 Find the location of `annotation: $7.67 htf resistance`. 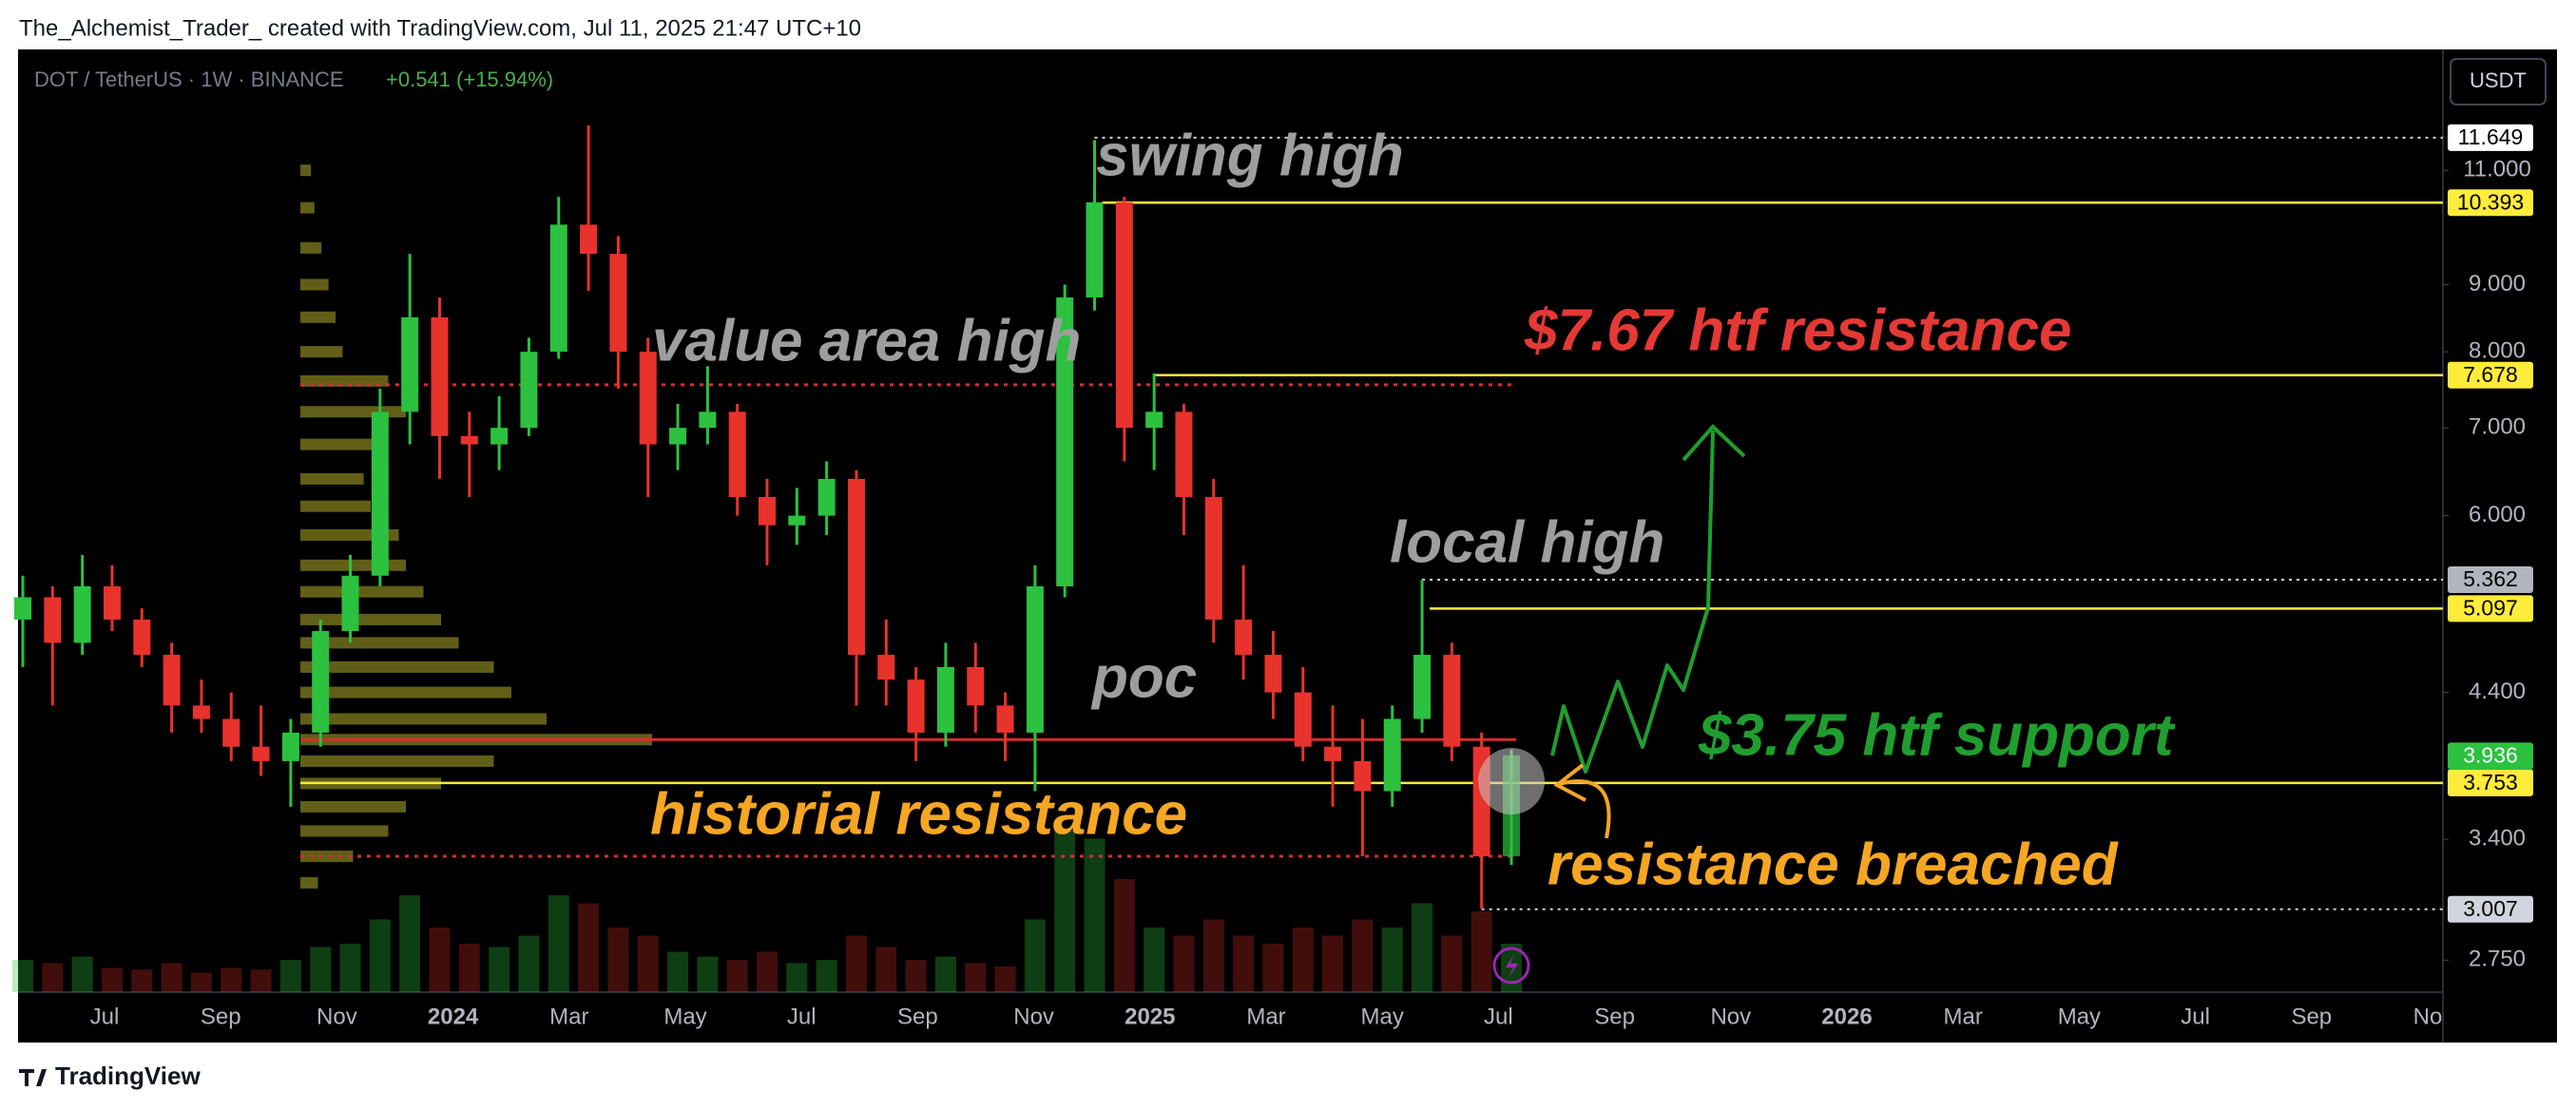

annotation: $7.67 htf resistance is located at coordinates (1798, 330).